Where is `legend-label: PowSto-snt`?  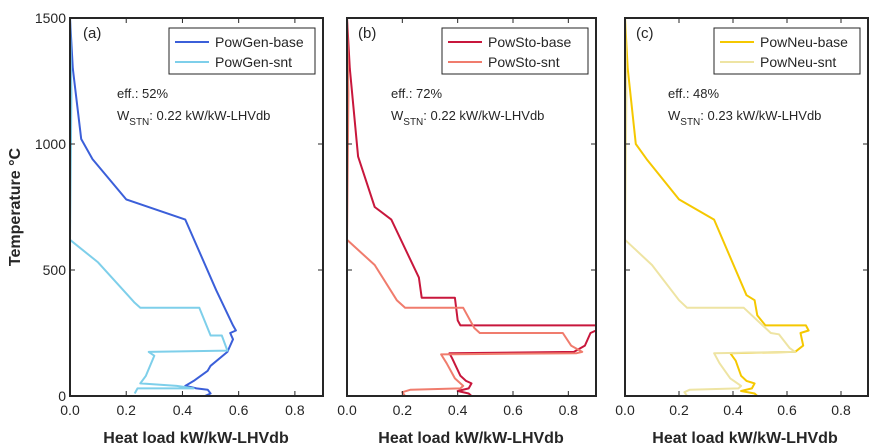 legend-label: PowSto-snt is located at coordinates (524, 62).